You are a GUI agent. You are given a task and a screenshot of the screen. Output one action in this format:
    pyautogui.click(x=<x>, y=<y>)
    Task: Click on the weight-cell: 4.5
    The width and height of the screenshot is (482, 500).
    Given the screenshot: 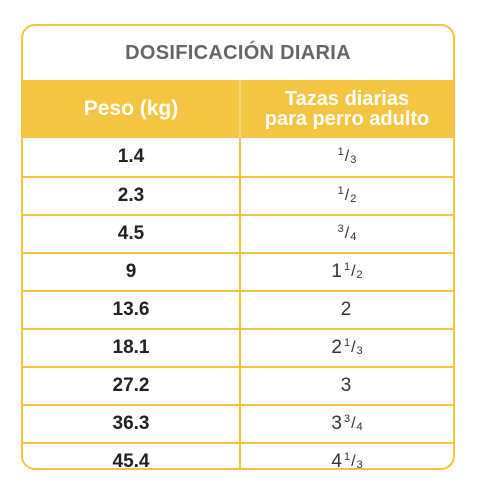 What is the action you would take?
    pyautogui.click(x=131, y=233)
    